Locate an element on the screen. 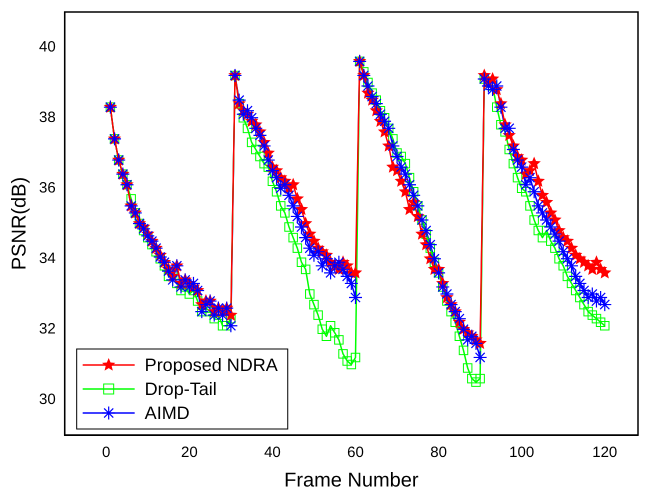 The height and width of the screenshot is (501, 645). legend-label: AIMD is located at coordinates (167, 412).